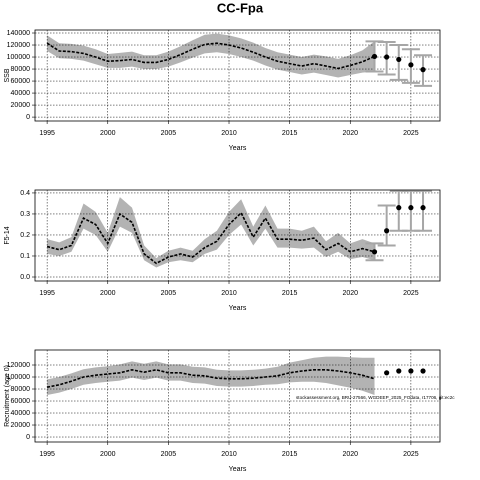 The width and height of the screenshot is (480, 480). I want to click on y-tick-label: 0.3, so click(25, 214).